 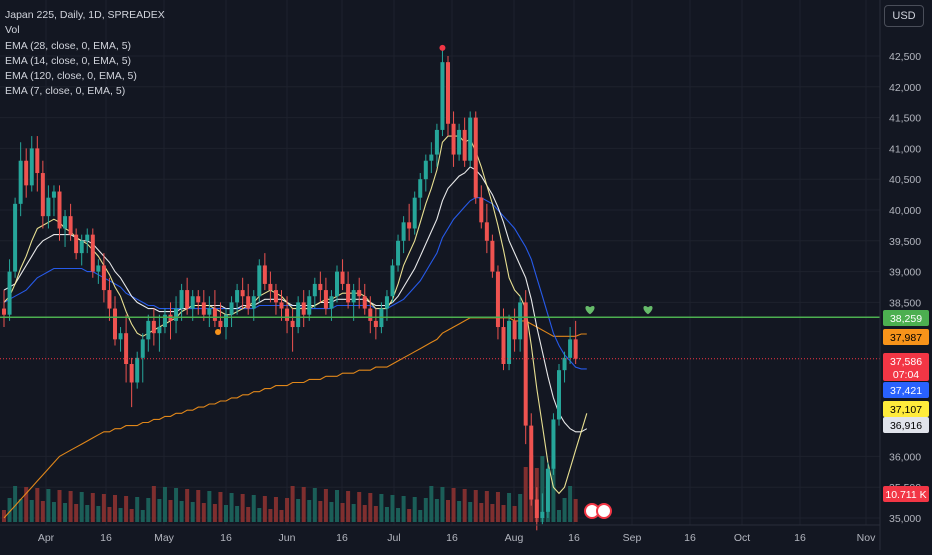 I want to click on x-tick-label: Jul, so click(x=393, y=538).